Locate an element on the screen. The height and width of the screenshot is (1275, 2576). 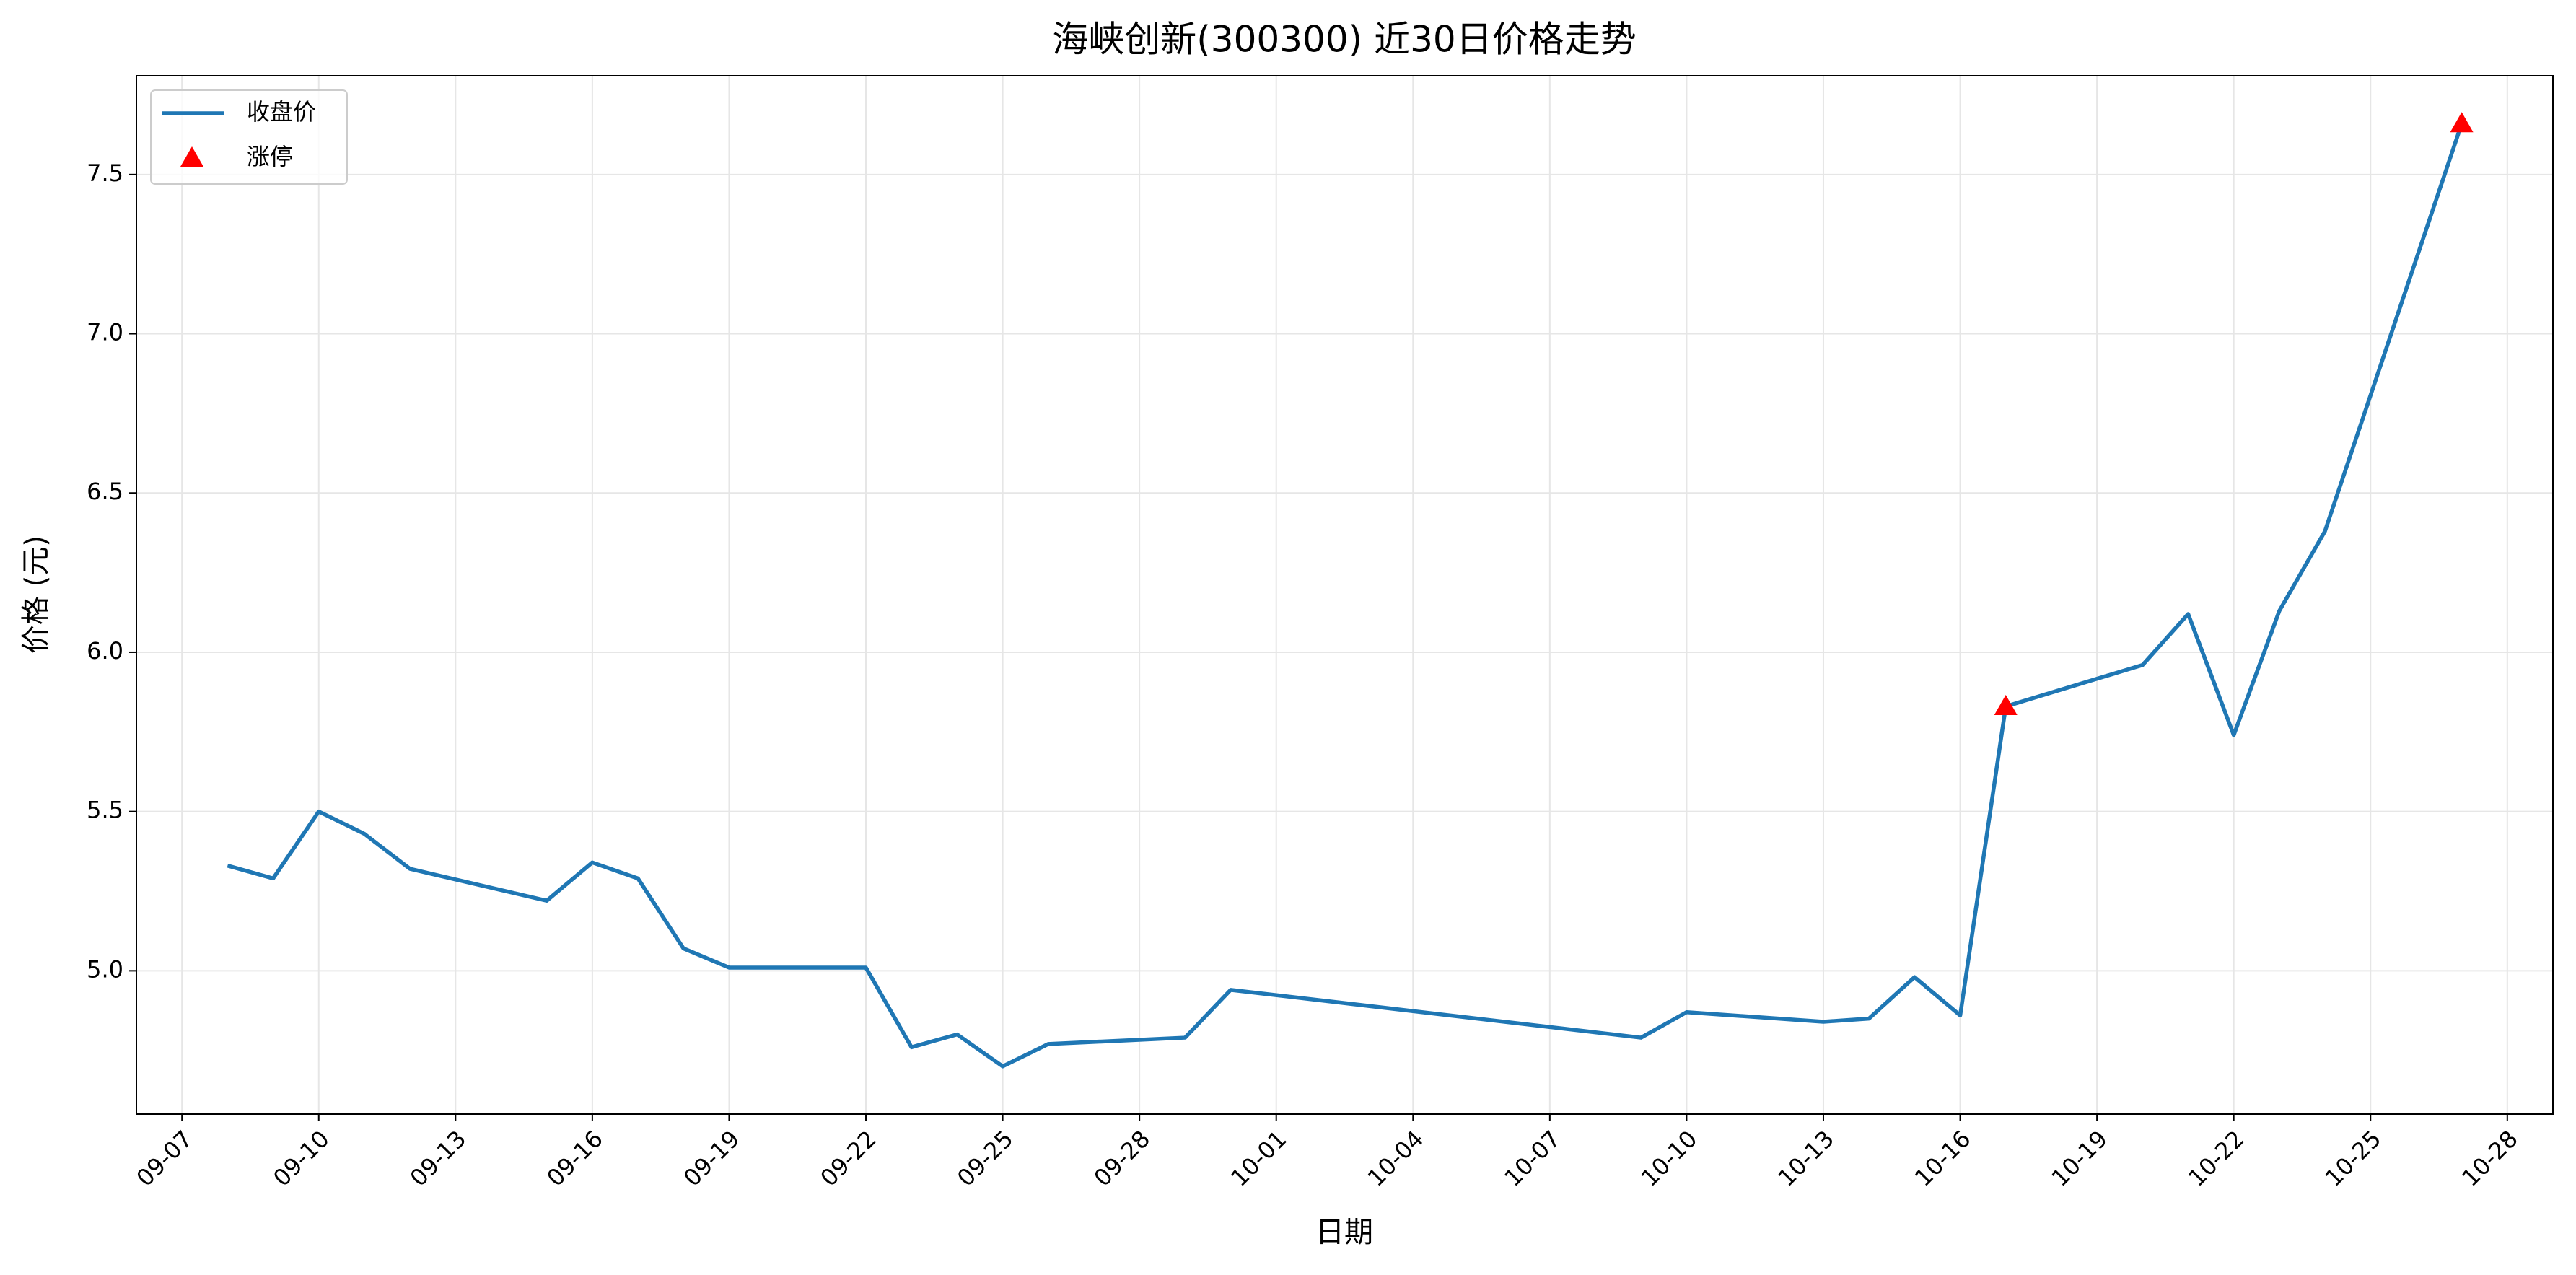
y-axis-label: 价格 (元) is located at coordinates (36, 595).